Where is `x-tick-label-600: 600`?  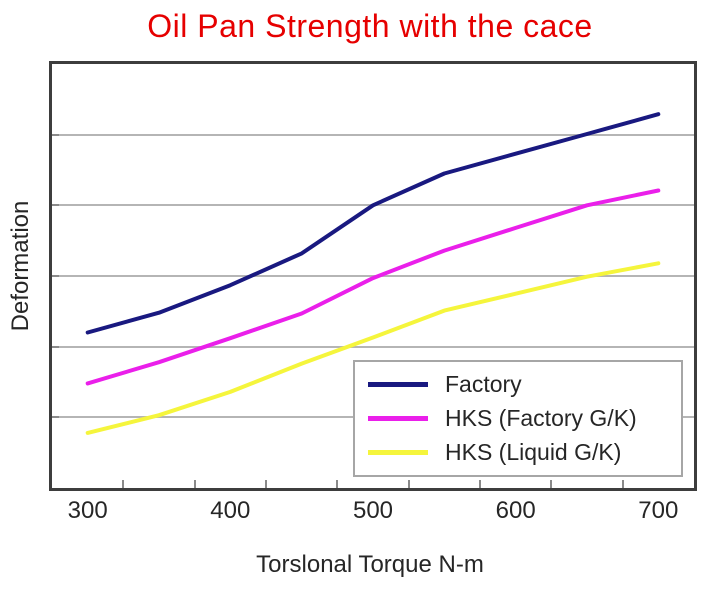 x-tick-label-600: 600 is located at coordinates (515, 510).